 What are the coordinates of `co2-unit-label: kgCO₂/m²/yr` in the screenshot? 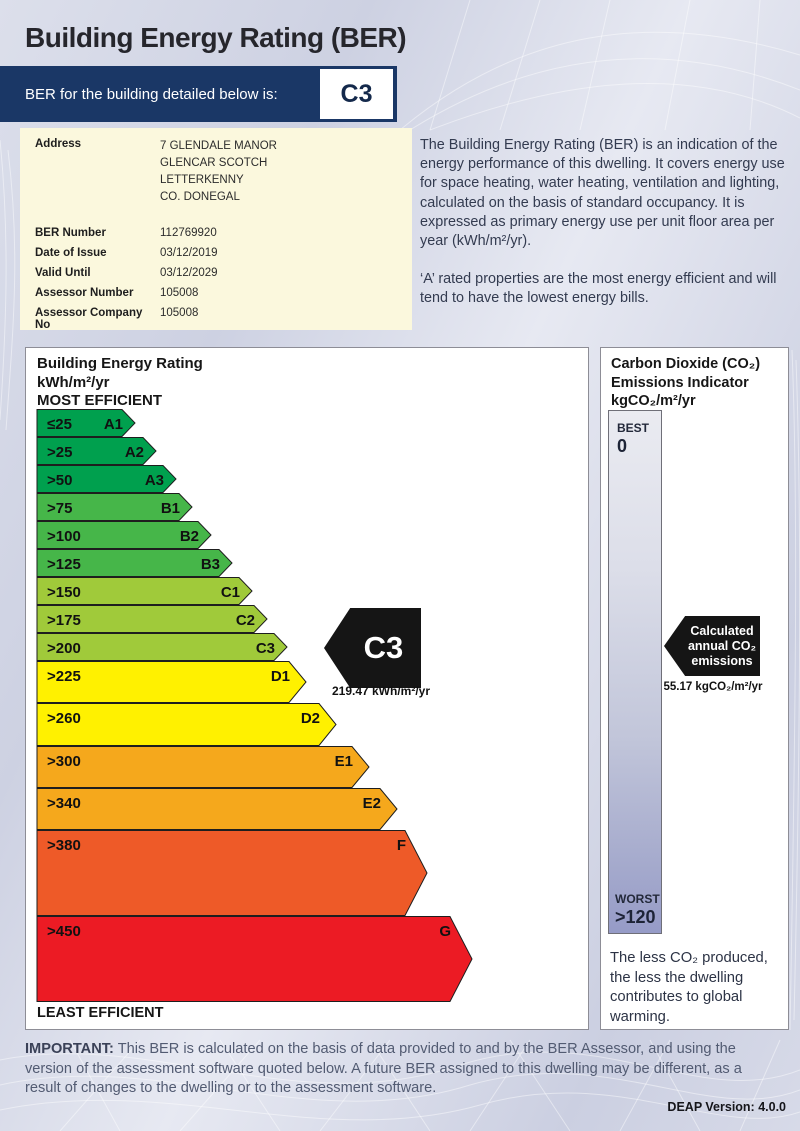 It's located at (653, 401).